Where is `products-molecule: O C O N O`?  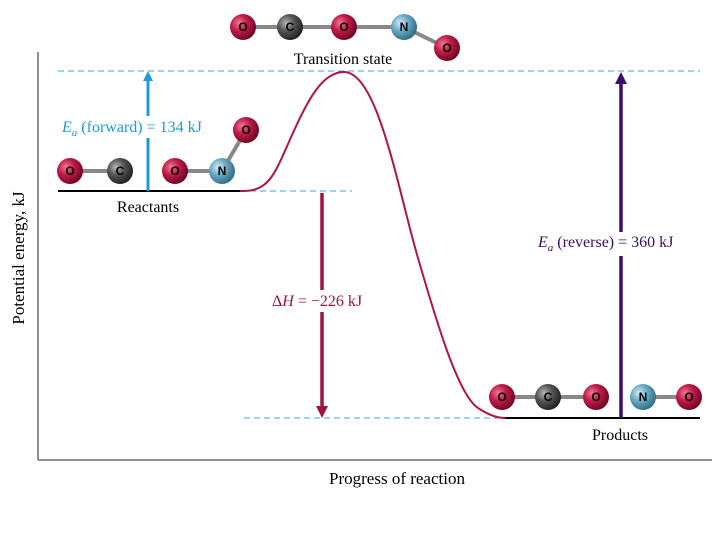
products-molecule: O C O N O is located at coordinates (595, 397).